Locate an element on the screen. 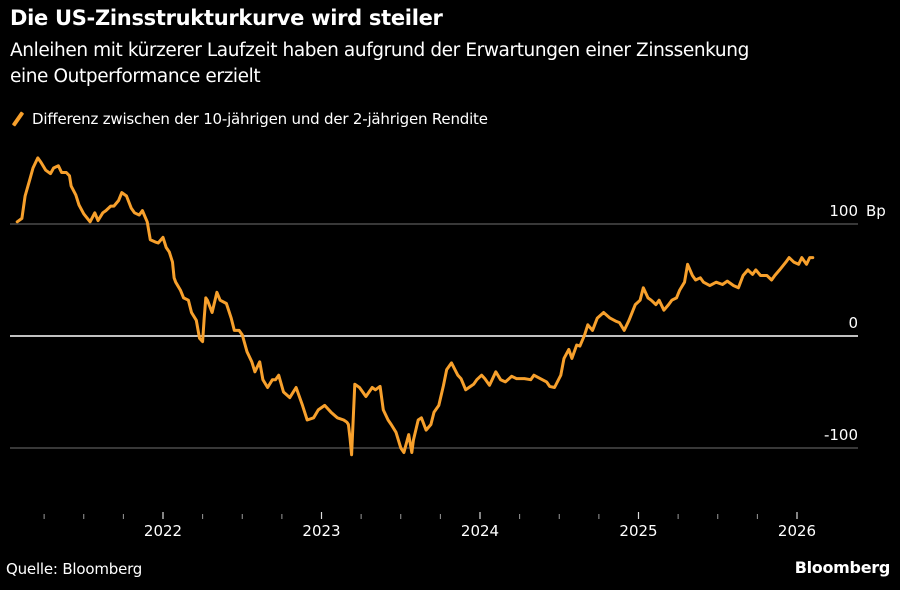 This screenshot has width=900, height=590. y-tick-label: -100 is located at coordinates (841, 435).